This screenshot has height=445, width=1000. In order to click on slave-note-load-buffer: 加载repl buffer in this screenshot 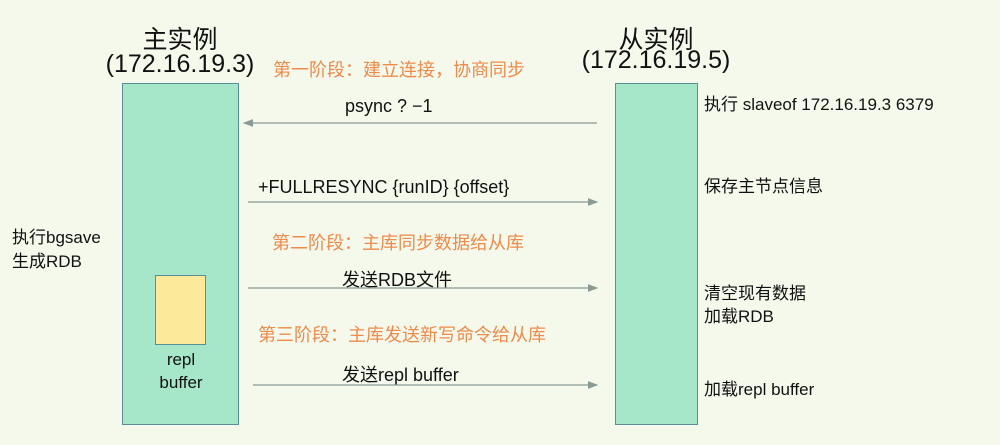, I will do `click(759, 389)`.